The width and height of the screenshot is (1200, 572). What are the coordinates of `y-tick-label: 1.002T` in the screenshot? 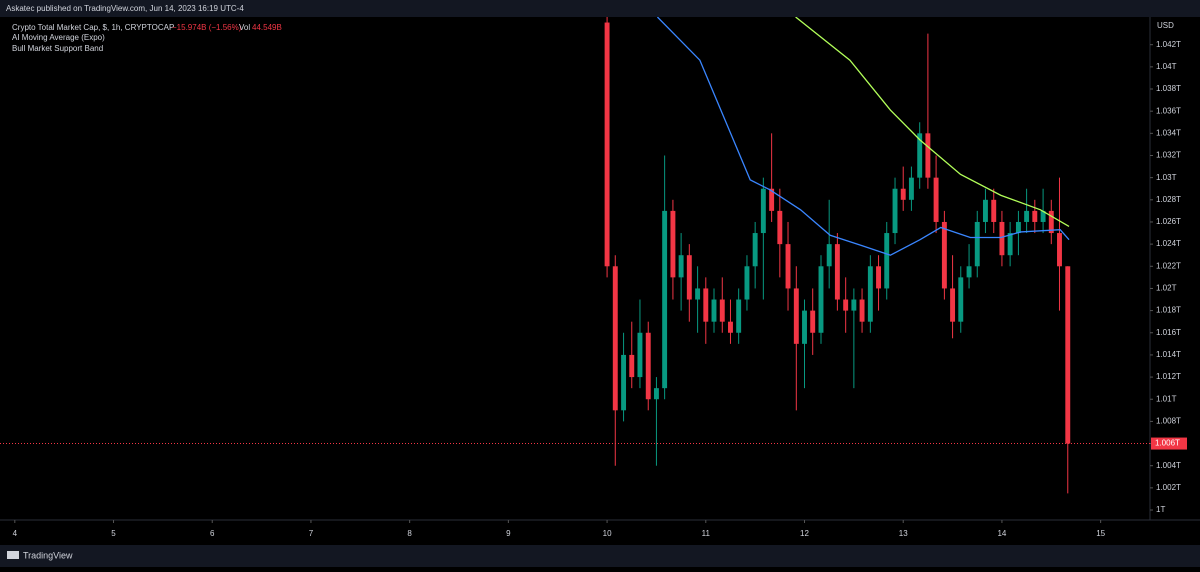 It's located at (1168, 487).